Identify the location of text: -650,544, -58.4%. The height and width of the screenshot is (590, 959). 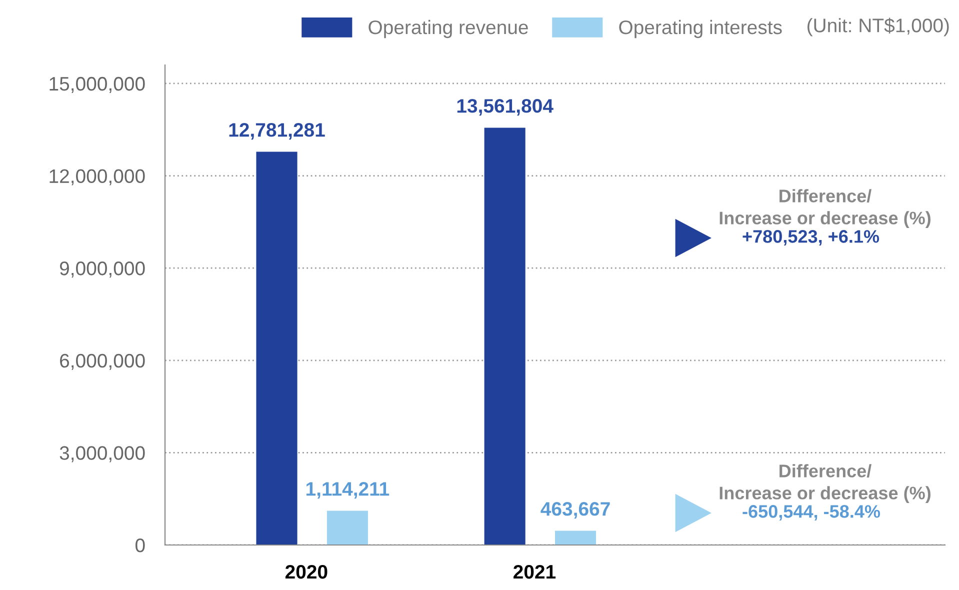
(811, 512).